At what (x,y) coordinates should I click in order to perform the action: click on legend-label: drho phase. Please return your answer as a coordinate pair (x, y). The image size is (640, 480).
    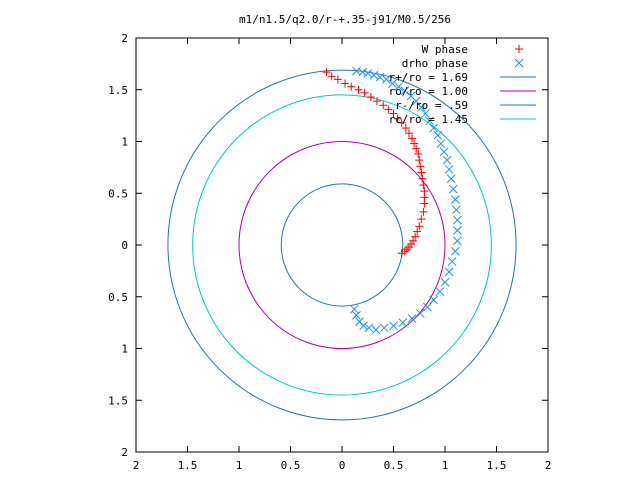
    Looking at the image, I should click on (435, 63).